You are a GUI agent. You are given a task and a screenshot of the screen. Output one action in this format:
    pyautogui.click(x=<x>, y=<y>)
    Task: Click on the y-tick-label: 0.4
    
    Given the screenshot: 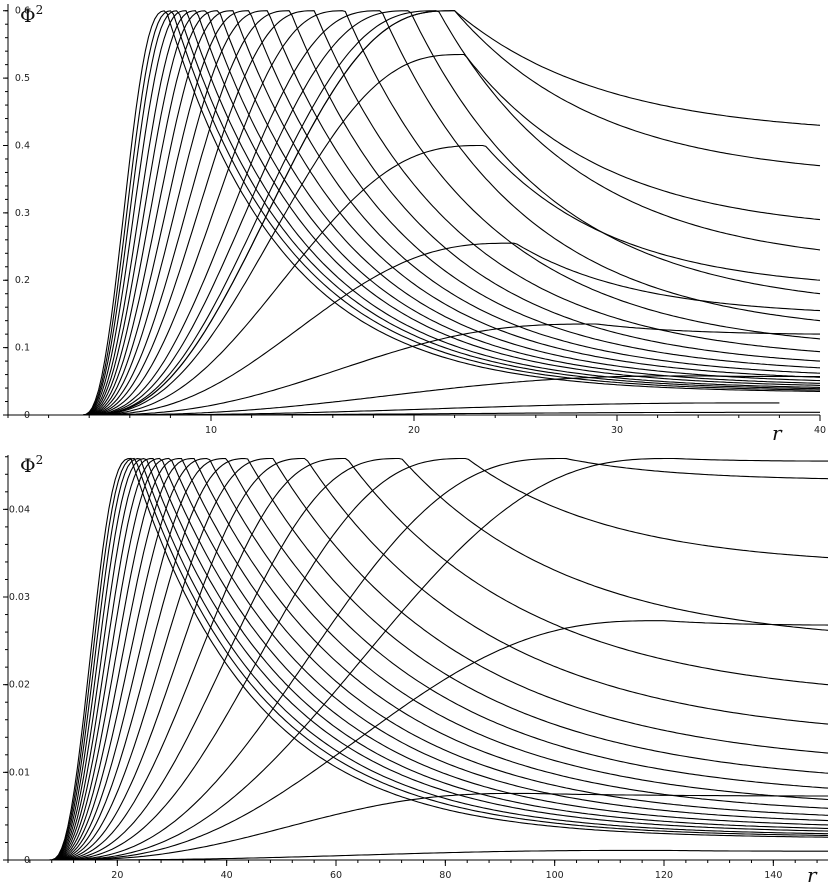 What is the action you would take?
    pyautogui.click(x=22, y=145)
    